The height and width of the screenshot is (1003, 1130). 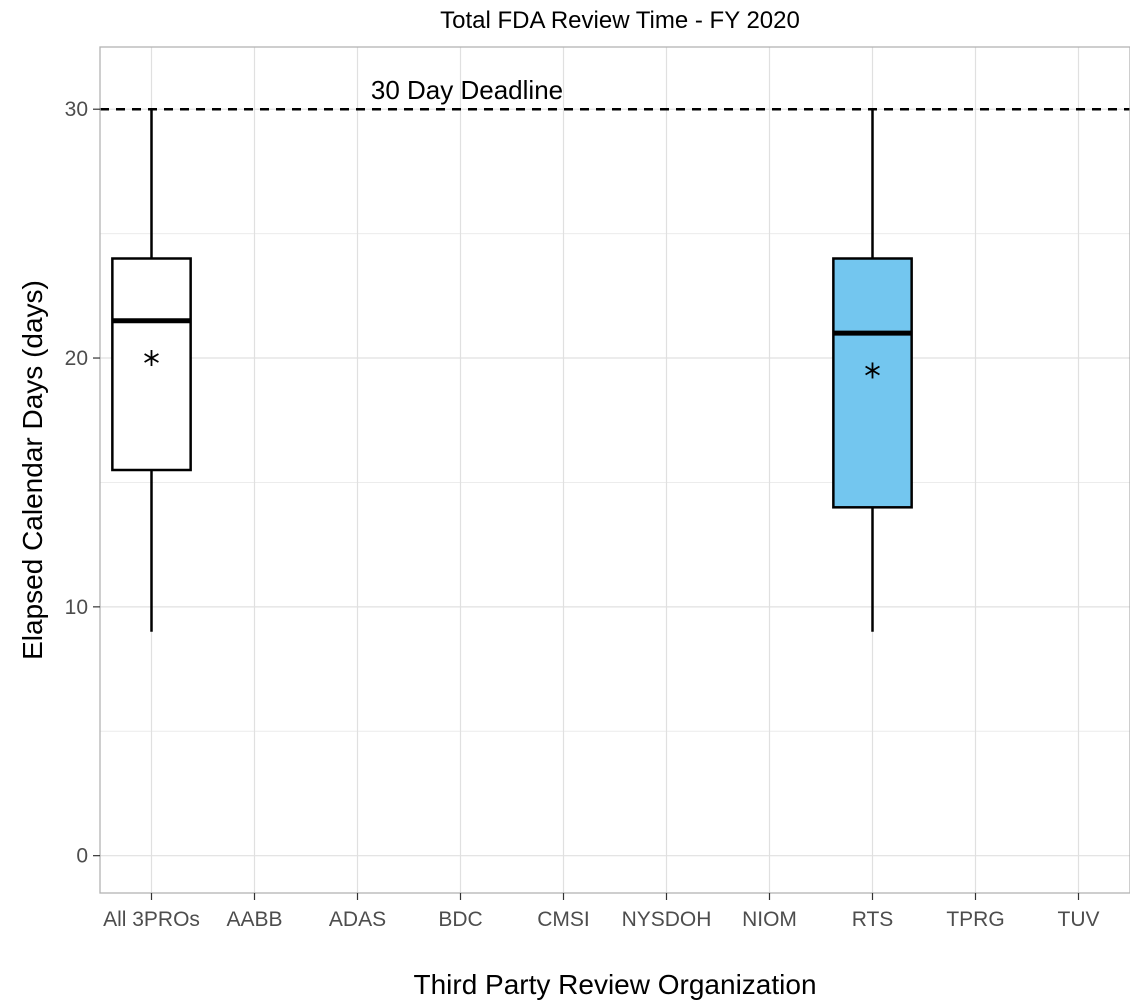 What do you see at coordinates (82, 483) in the screenshot?
I see `y-tick-layer: 0 10 20 30` at bounding box center [82, 483].